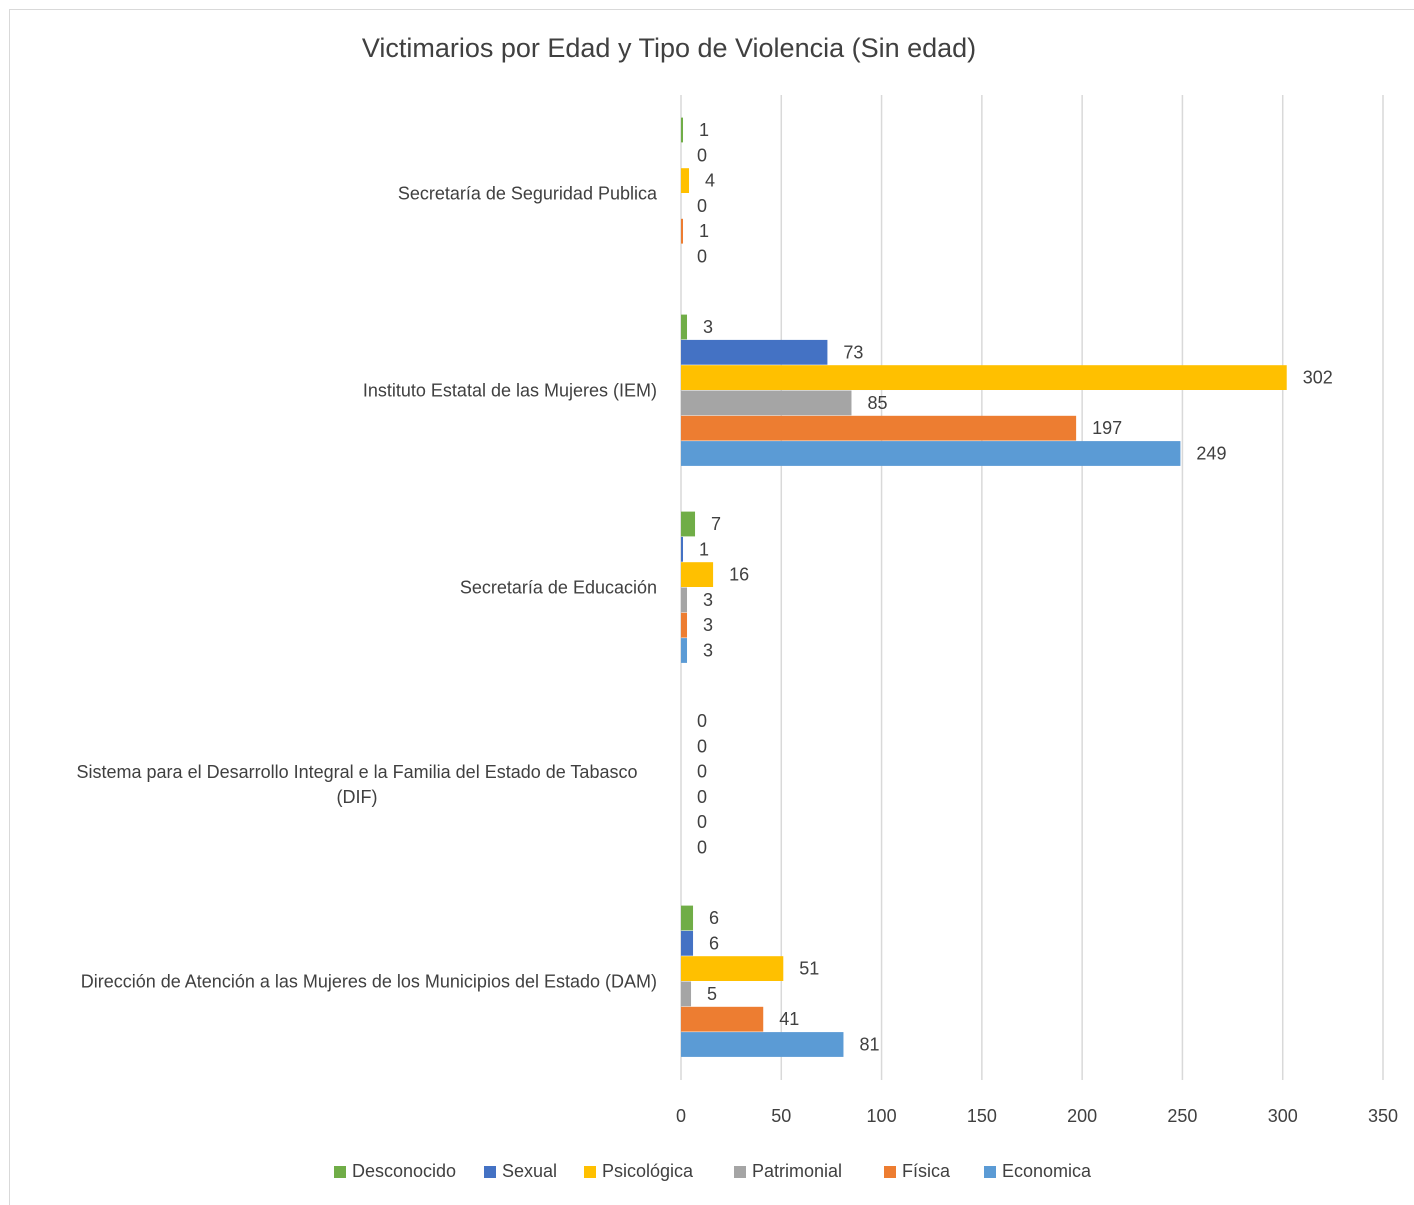  What do you see at coordinates (1383, 1116) in the screenshot?
I see `x-tick-label: 350` at bounding box center [1383, 1116].